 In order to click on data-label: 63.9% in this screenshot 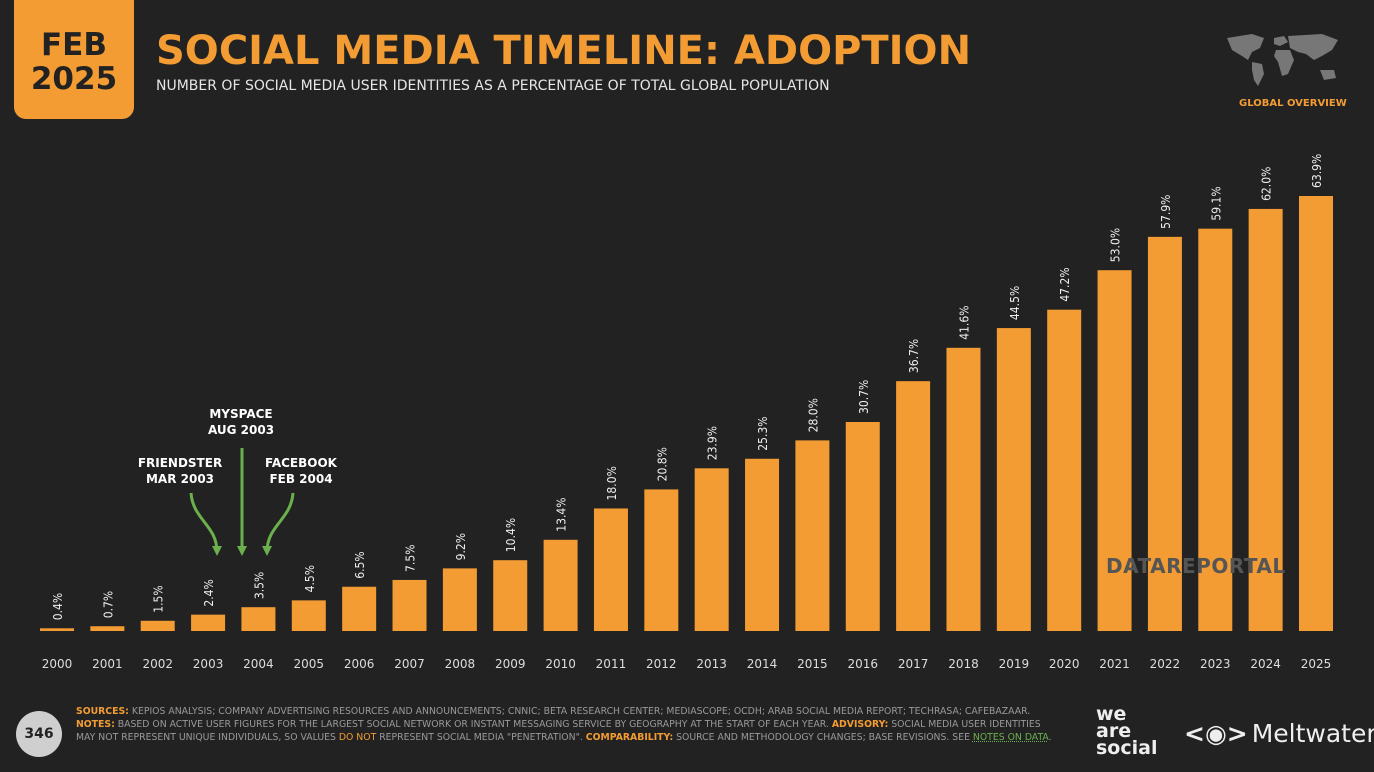, I will do `click(1317, 171)`.